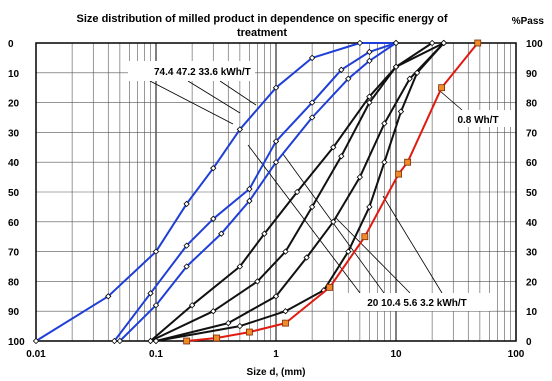 Image resolution: width=552 pixels, height=381 pixels. I want to click on annotation-right: 0.8 Wh/T, so click(477, 120).